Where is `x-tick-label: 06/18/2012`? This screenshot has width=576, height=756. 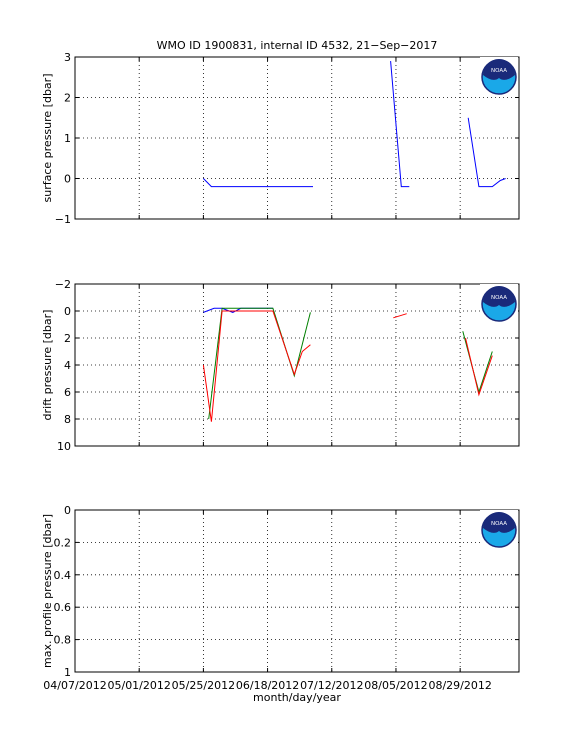 x-tick-label: 06/18/2012 is located at coordinates (267, 685).